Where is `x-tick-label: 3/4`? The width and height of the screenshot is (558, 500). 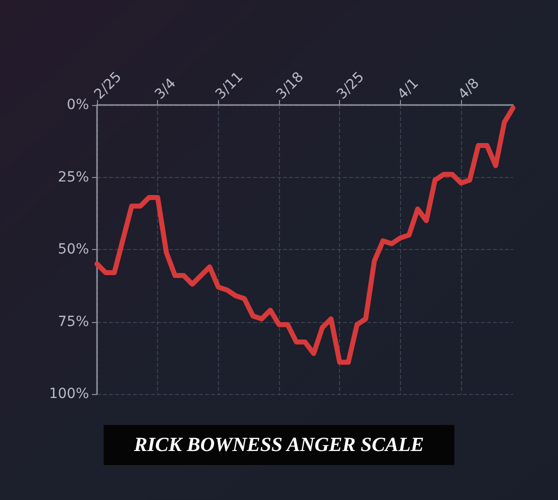
x-tick-label: 3/4 is located at coordinates (166, 89).